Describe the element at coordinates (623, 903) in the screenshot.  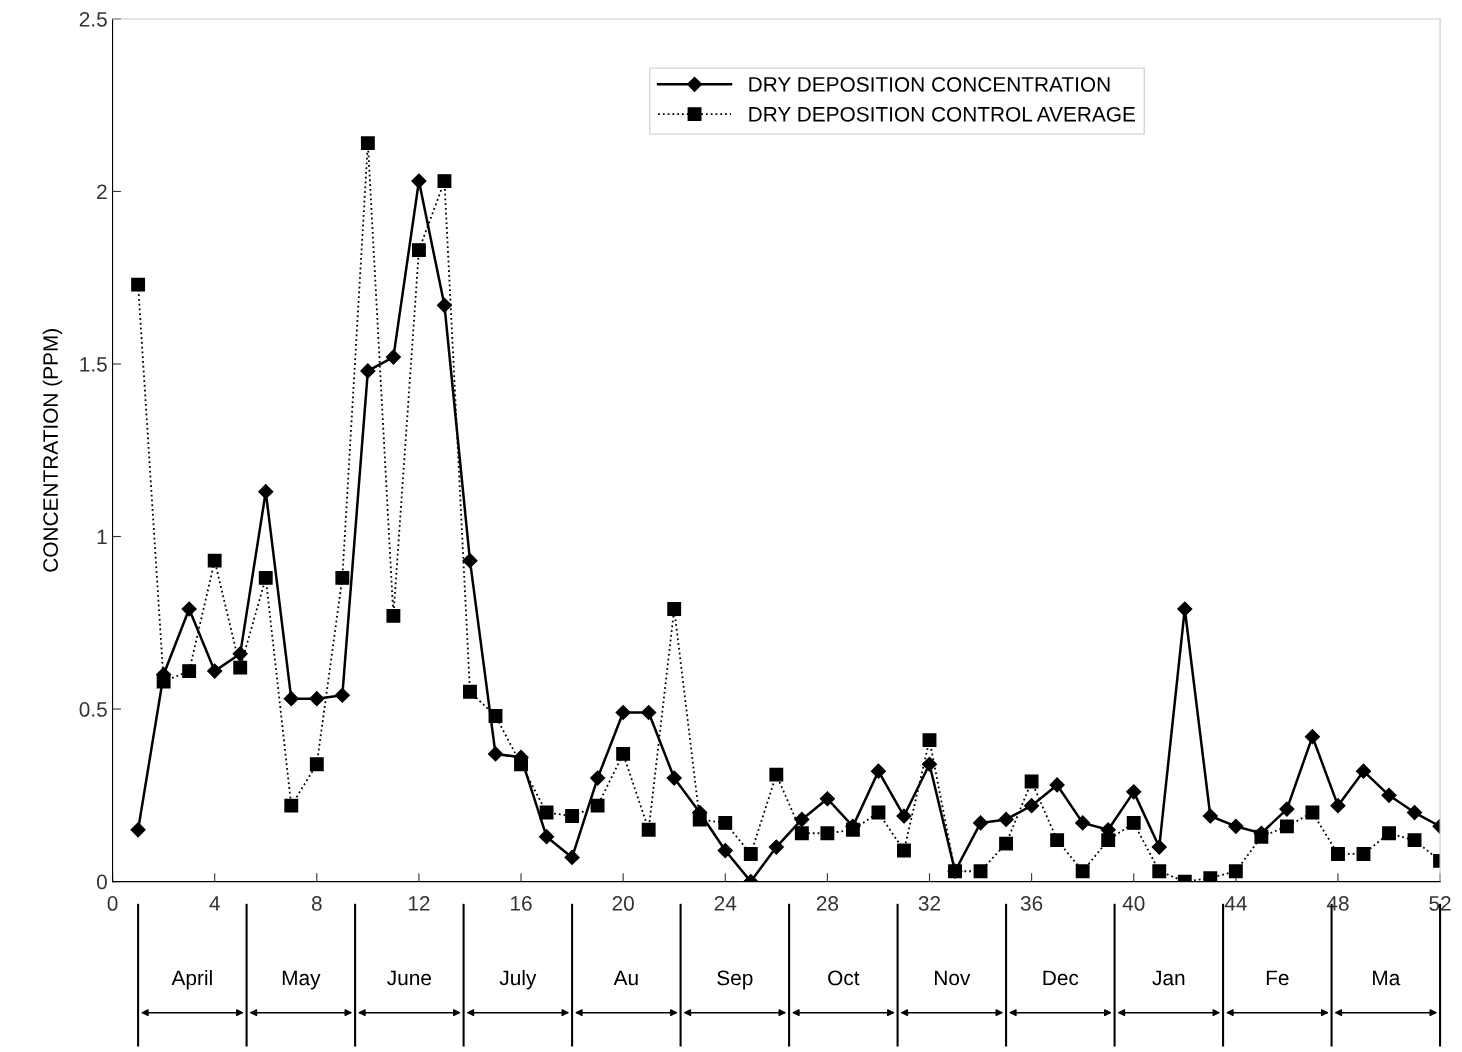
I see `x-tick-label: 20` at that location.